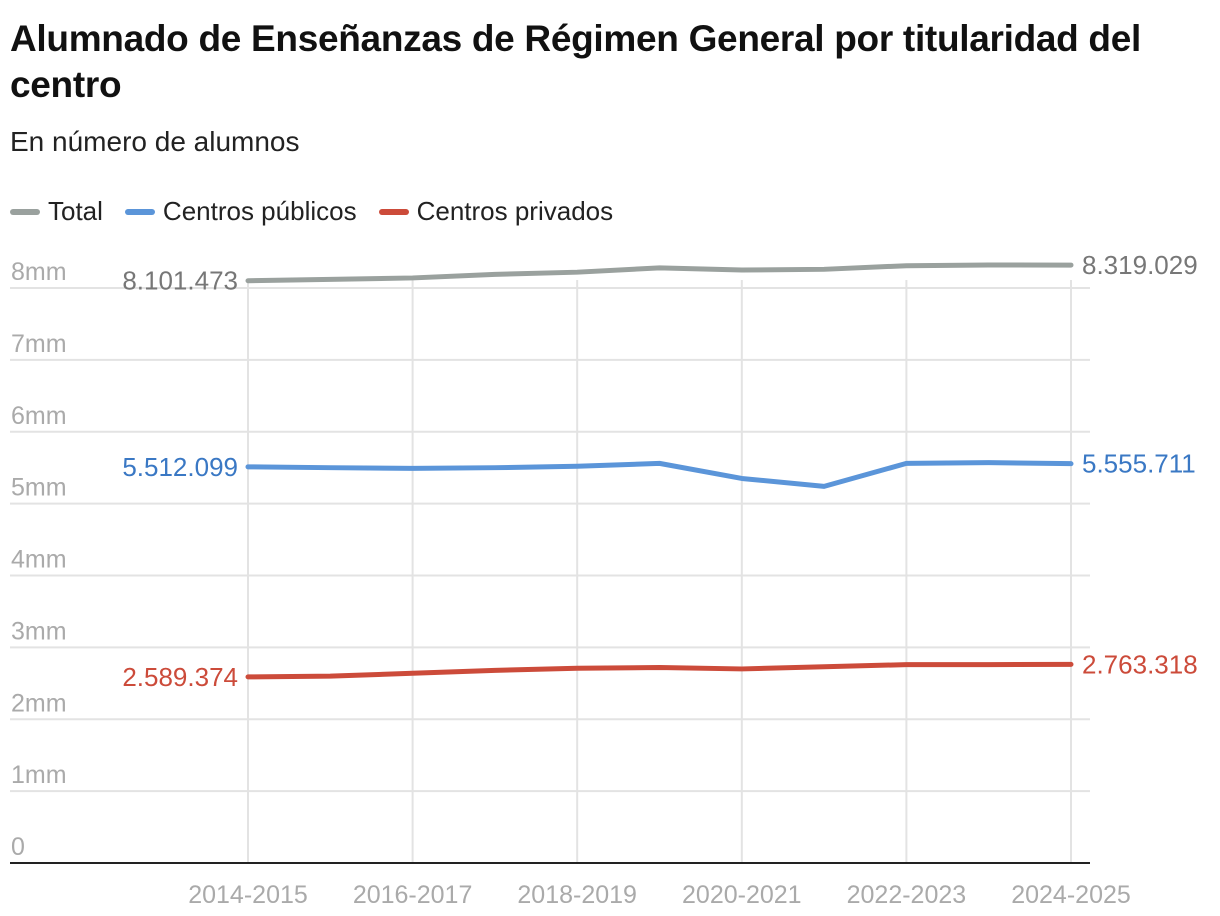  What do you see at coordinates (39, 631) in the screenshot?
I see `y-tick-label: 3mm` at bounding box center [39, 631].